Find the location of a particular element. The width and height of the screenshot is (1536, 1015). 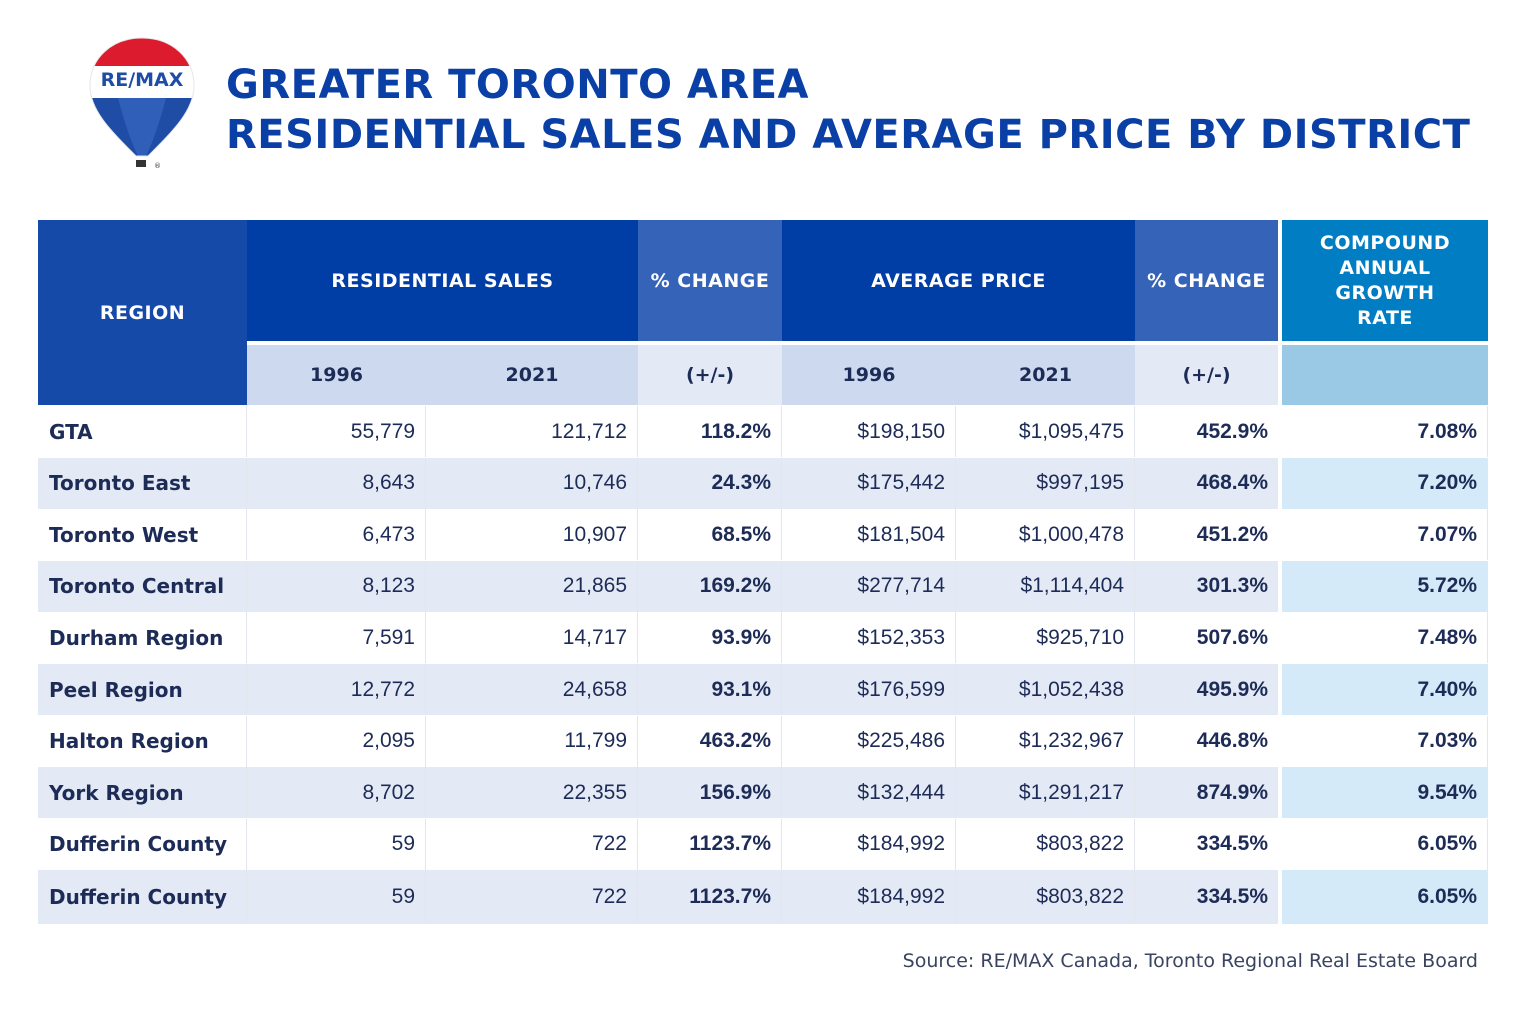

cell-region: Toronto Central is located at coordinates (142, 586).